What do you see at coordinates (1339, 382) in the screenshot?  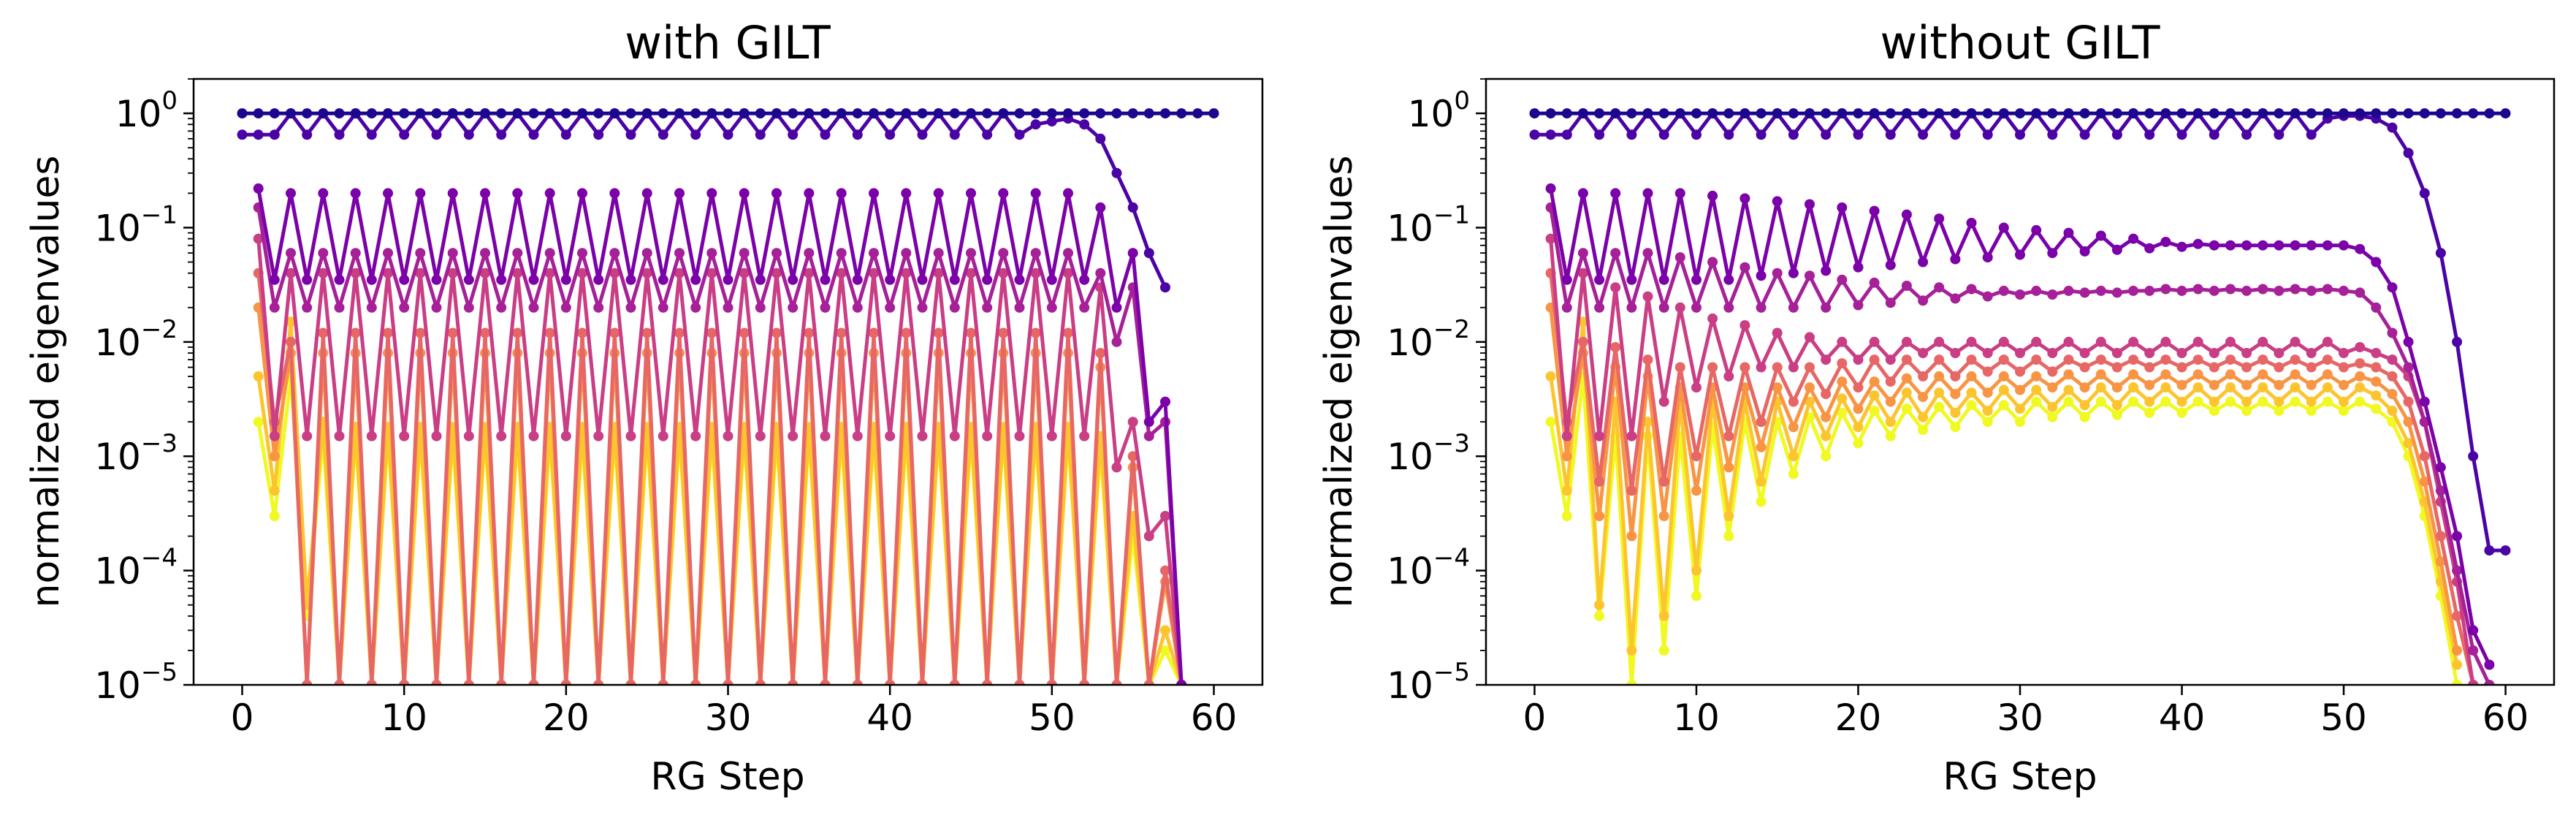 I see `y-axis-label: normalized eigenvalues` at bounding box center [1339, 382].